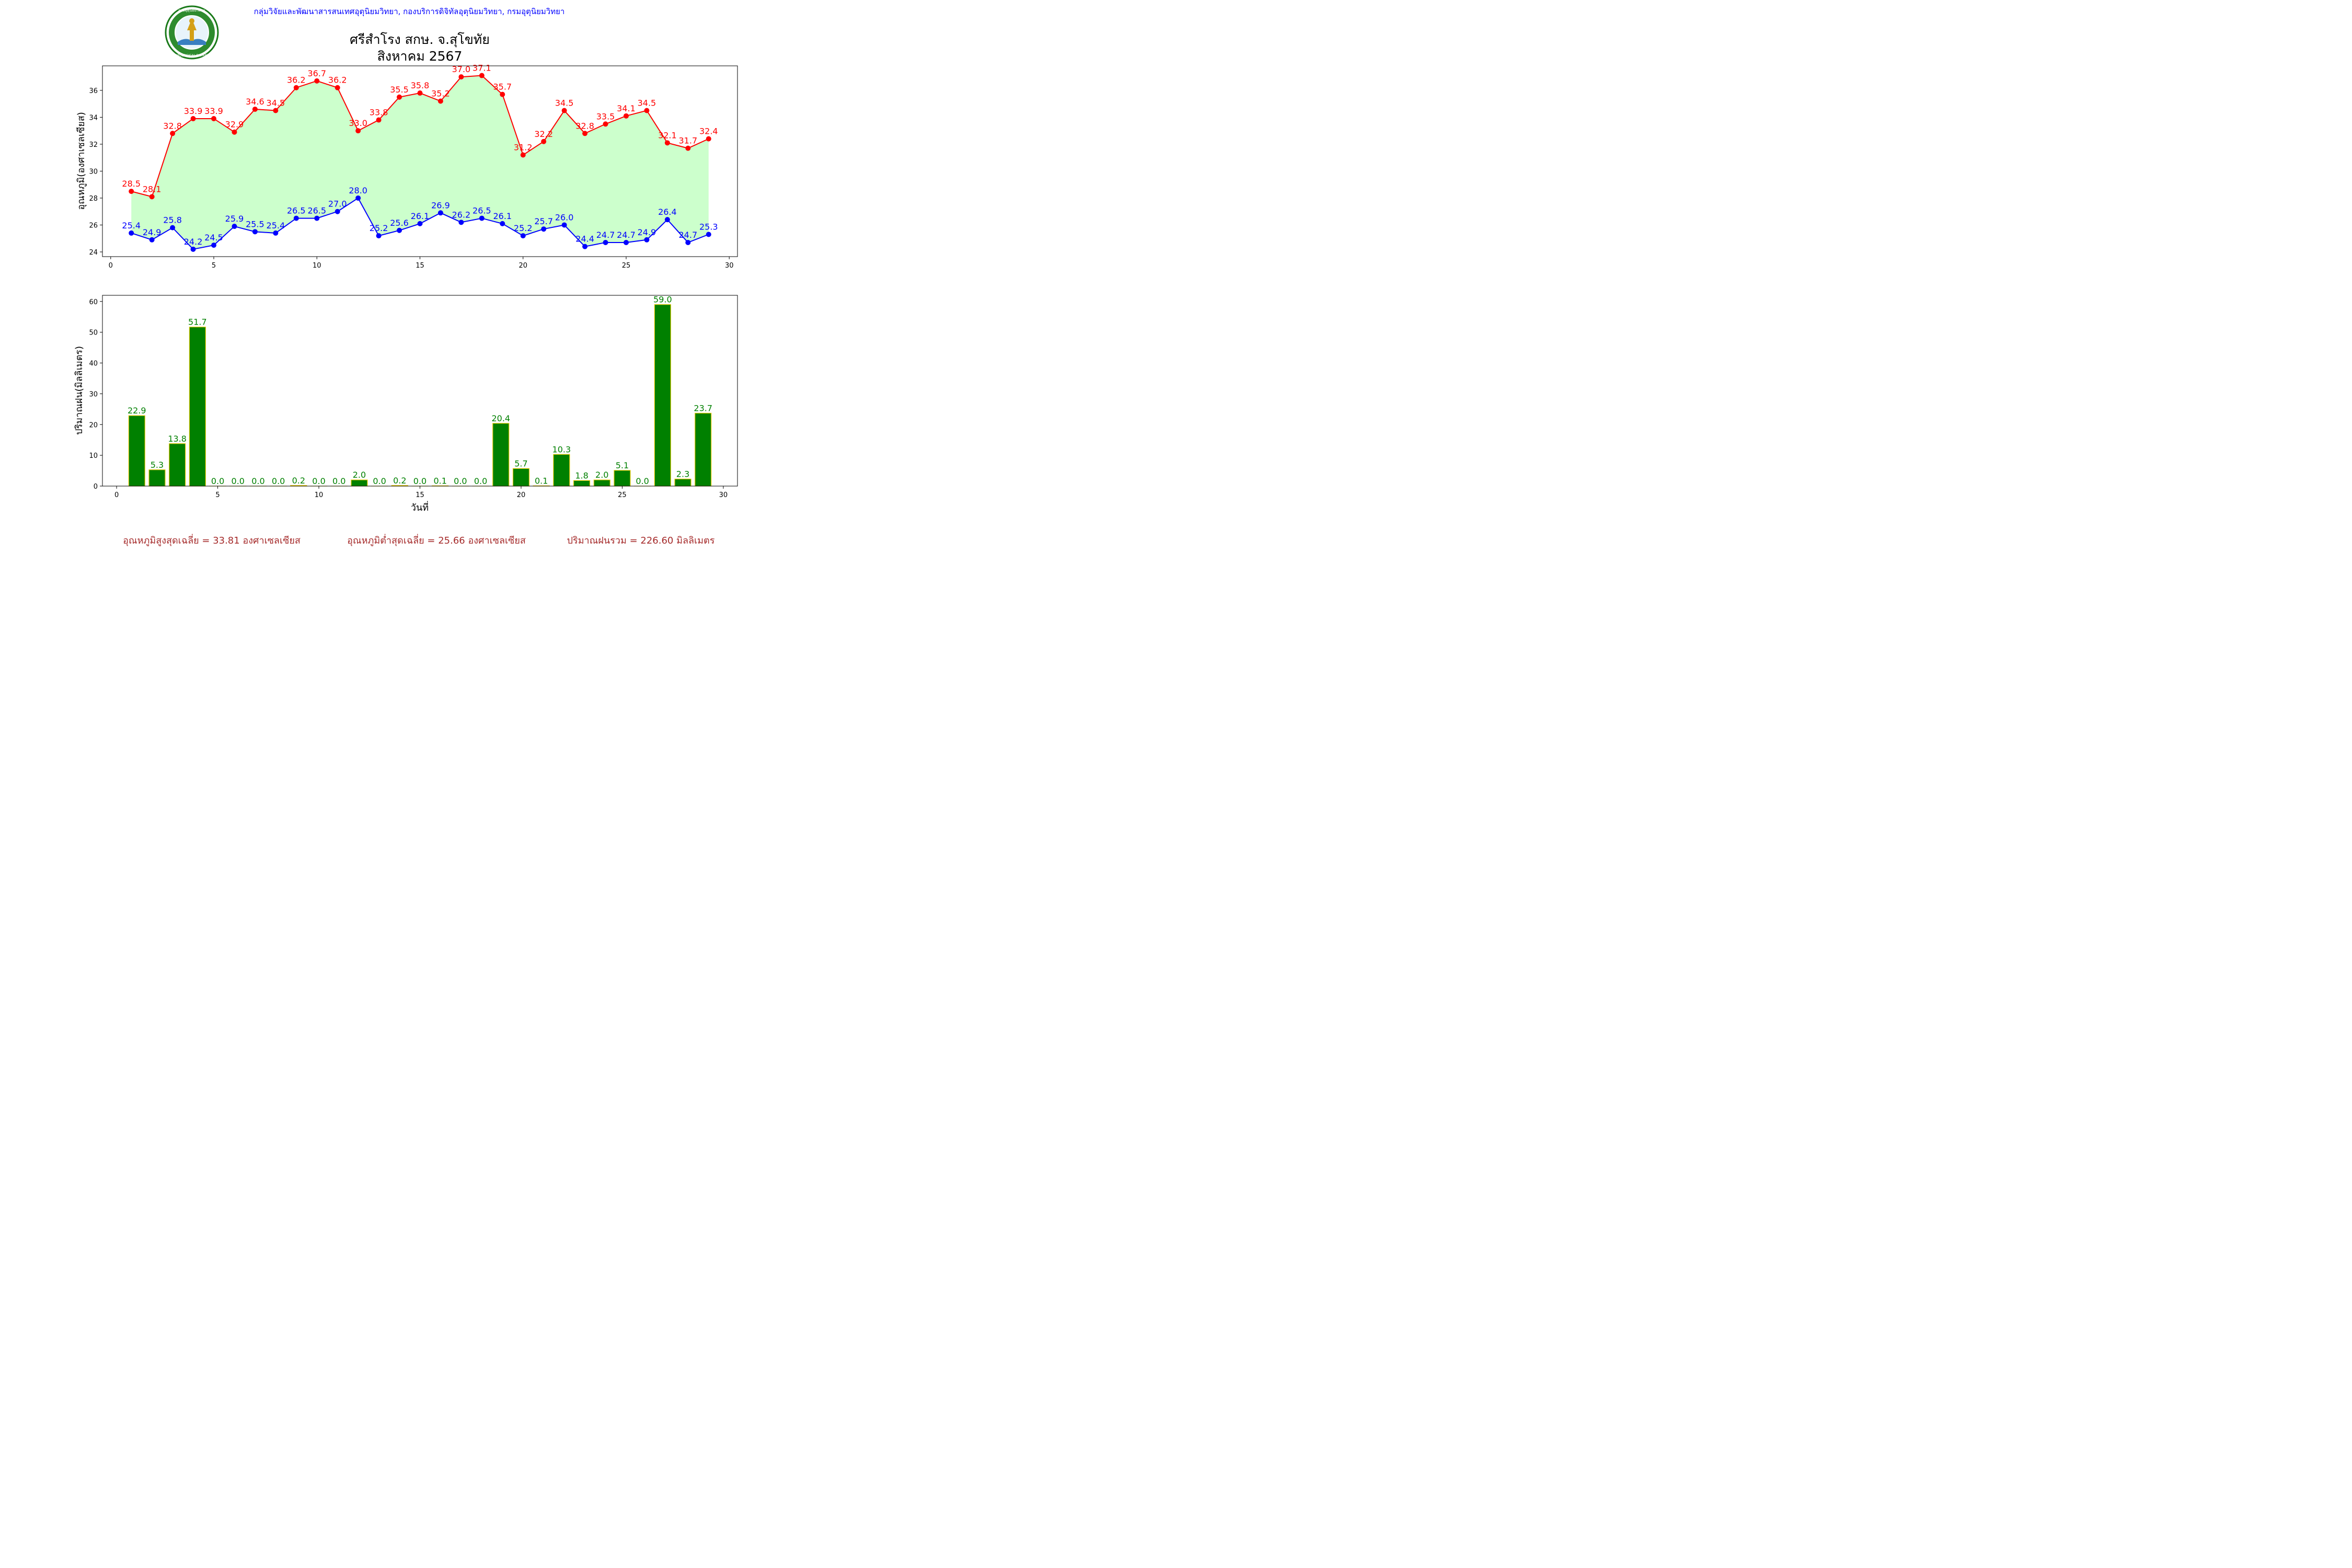 This screenshot has width=2352, height=1568. I want to click on rainfall-y-axis-label: ปริมาณฝน(มิลลิเมตร), so click(79, 390).